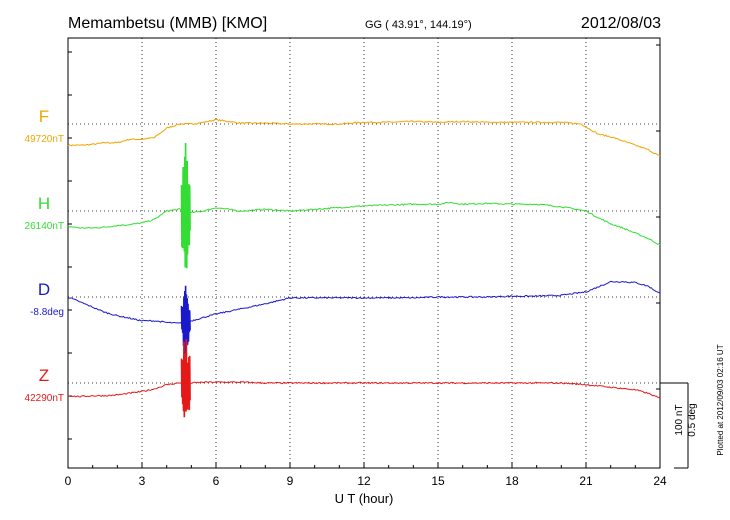 Image resolution: width=730 pixels, height=520 pixels. What do you see at coordinates (44, 255) in the screenshot?
I see `series-labels: F 49720nT H 26140nT D -8.8deg Z 42290nT` at bounding box center [44, 255].